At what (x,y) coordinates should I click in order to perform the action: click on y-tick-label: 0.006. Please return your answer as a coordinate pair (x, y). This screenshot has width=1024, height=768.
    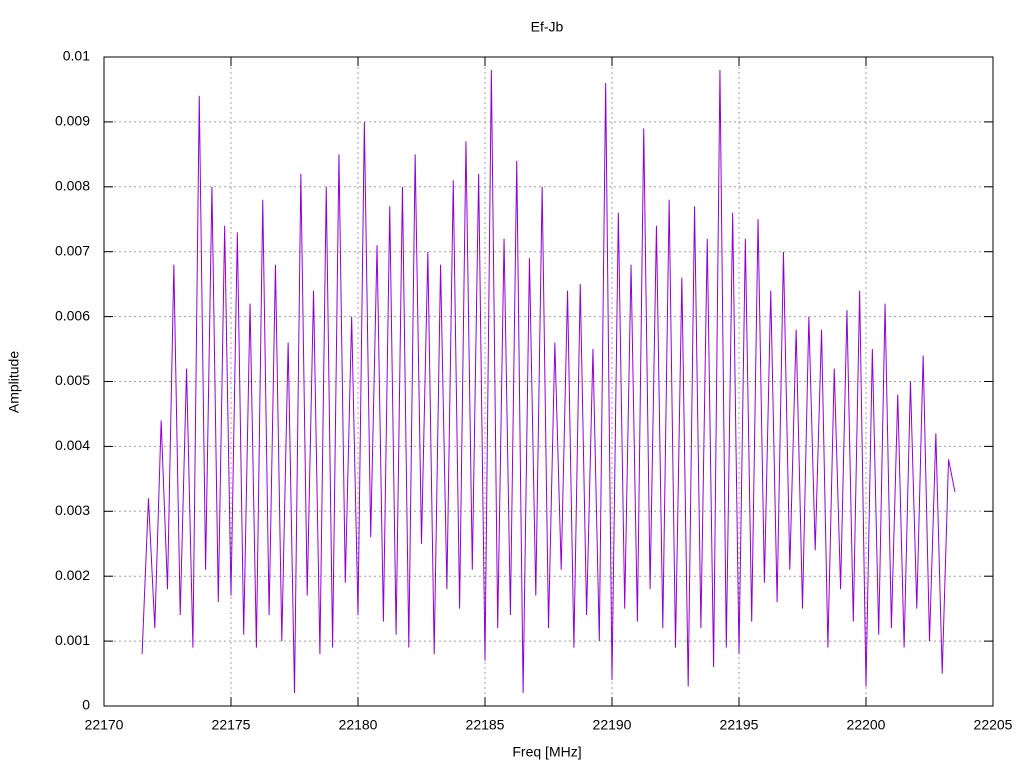
    Looking at the image, I should click on (72, 315).